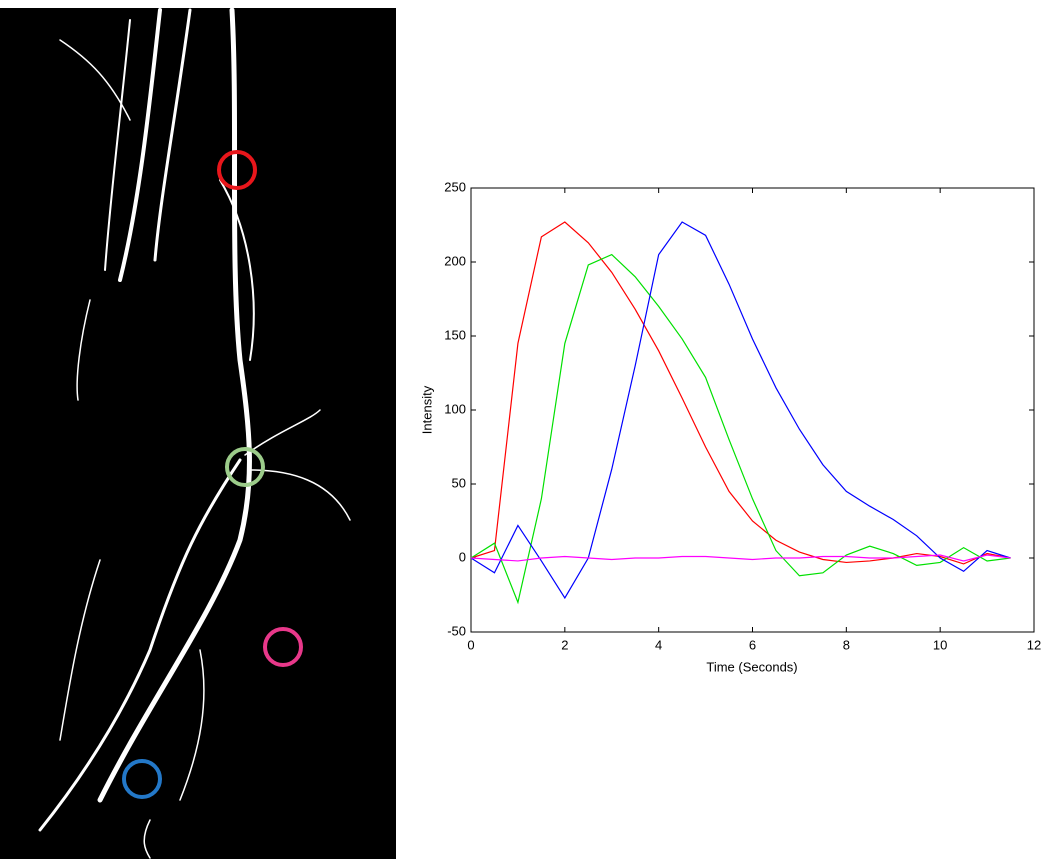 This screenshot has height=859, width=1043. Describe the element at coordinates (846, 644) in the screenshot. I see `x-tick-label: 8` at that location.